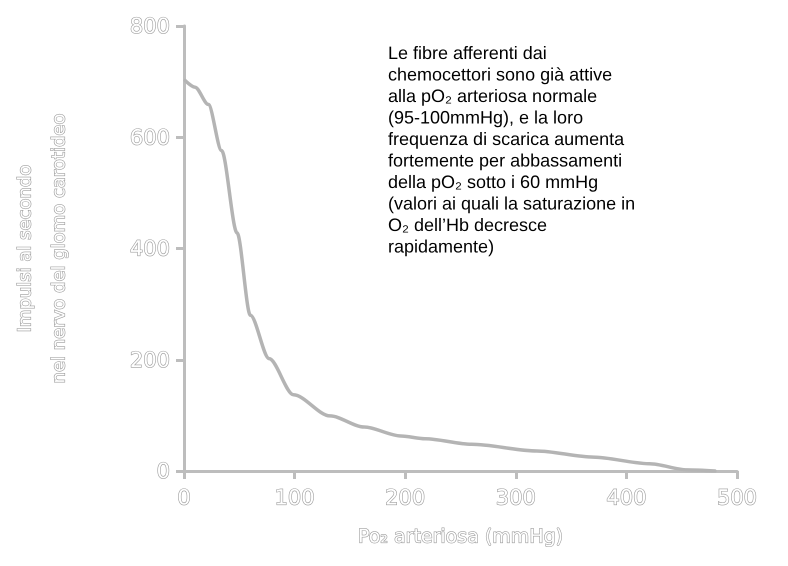  What do you see at coordinates (184, 498) in the screenshot?
I see `x-tick-label: 0` at bounding box center [184, 498].